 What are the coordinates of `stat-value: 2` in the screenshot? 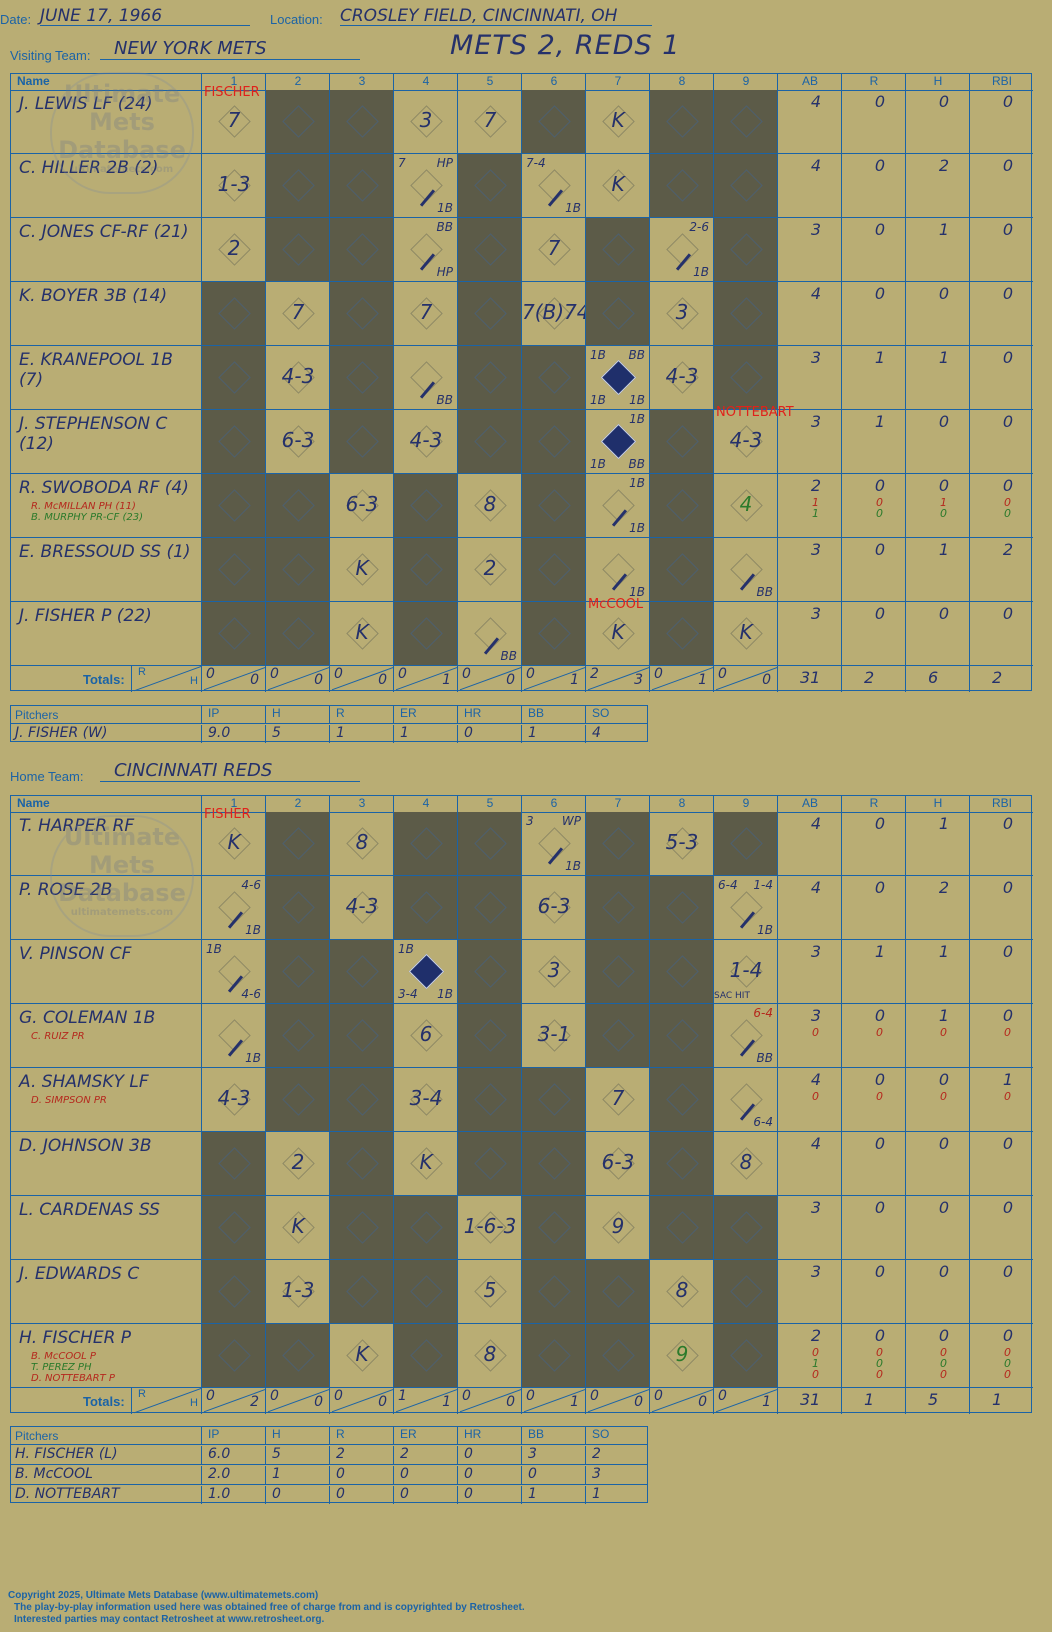 It's located at (943, 165).